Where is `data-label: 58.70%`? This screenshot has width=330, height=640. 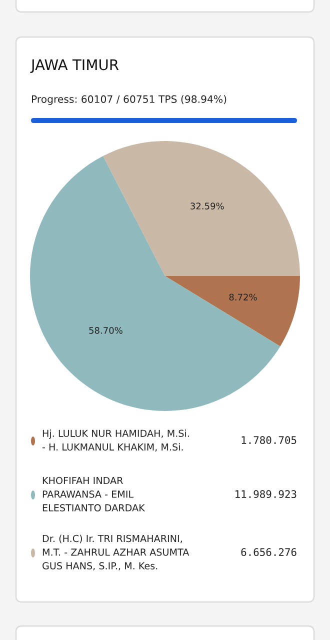
data-label: 58.70% is located at coordinates (105, 330).